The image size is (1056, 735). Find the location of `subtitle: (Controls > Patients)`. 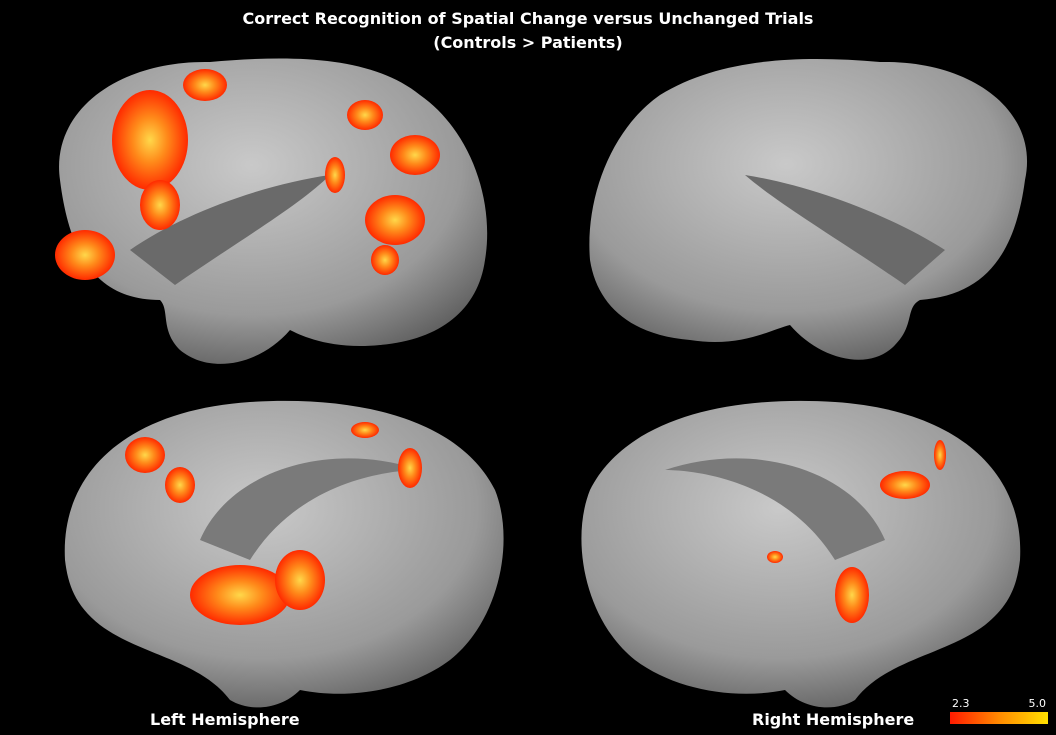

subtitle: (Controls > Patients) is located at coordinates (527, 42).